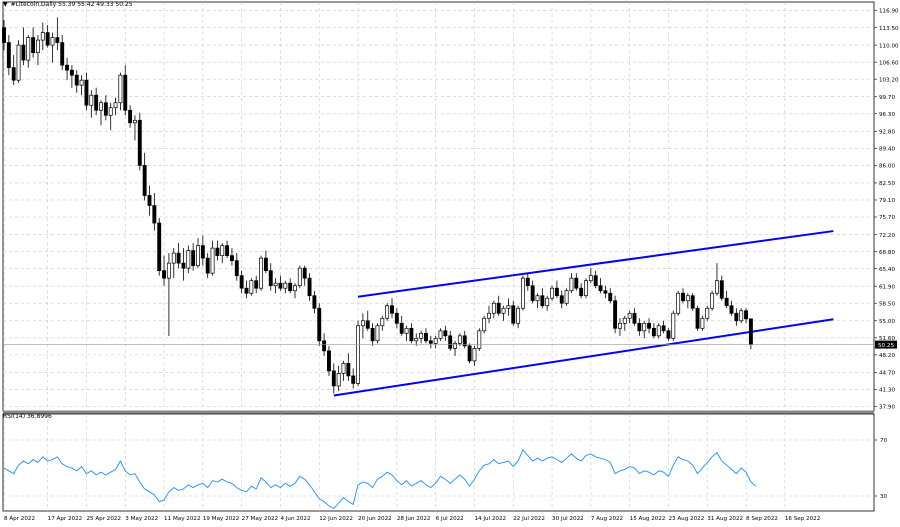 The width and height of the screenshot is (900, 527). I want to click on time-tick-label: 8 Apr 2022, so click(19, 519).